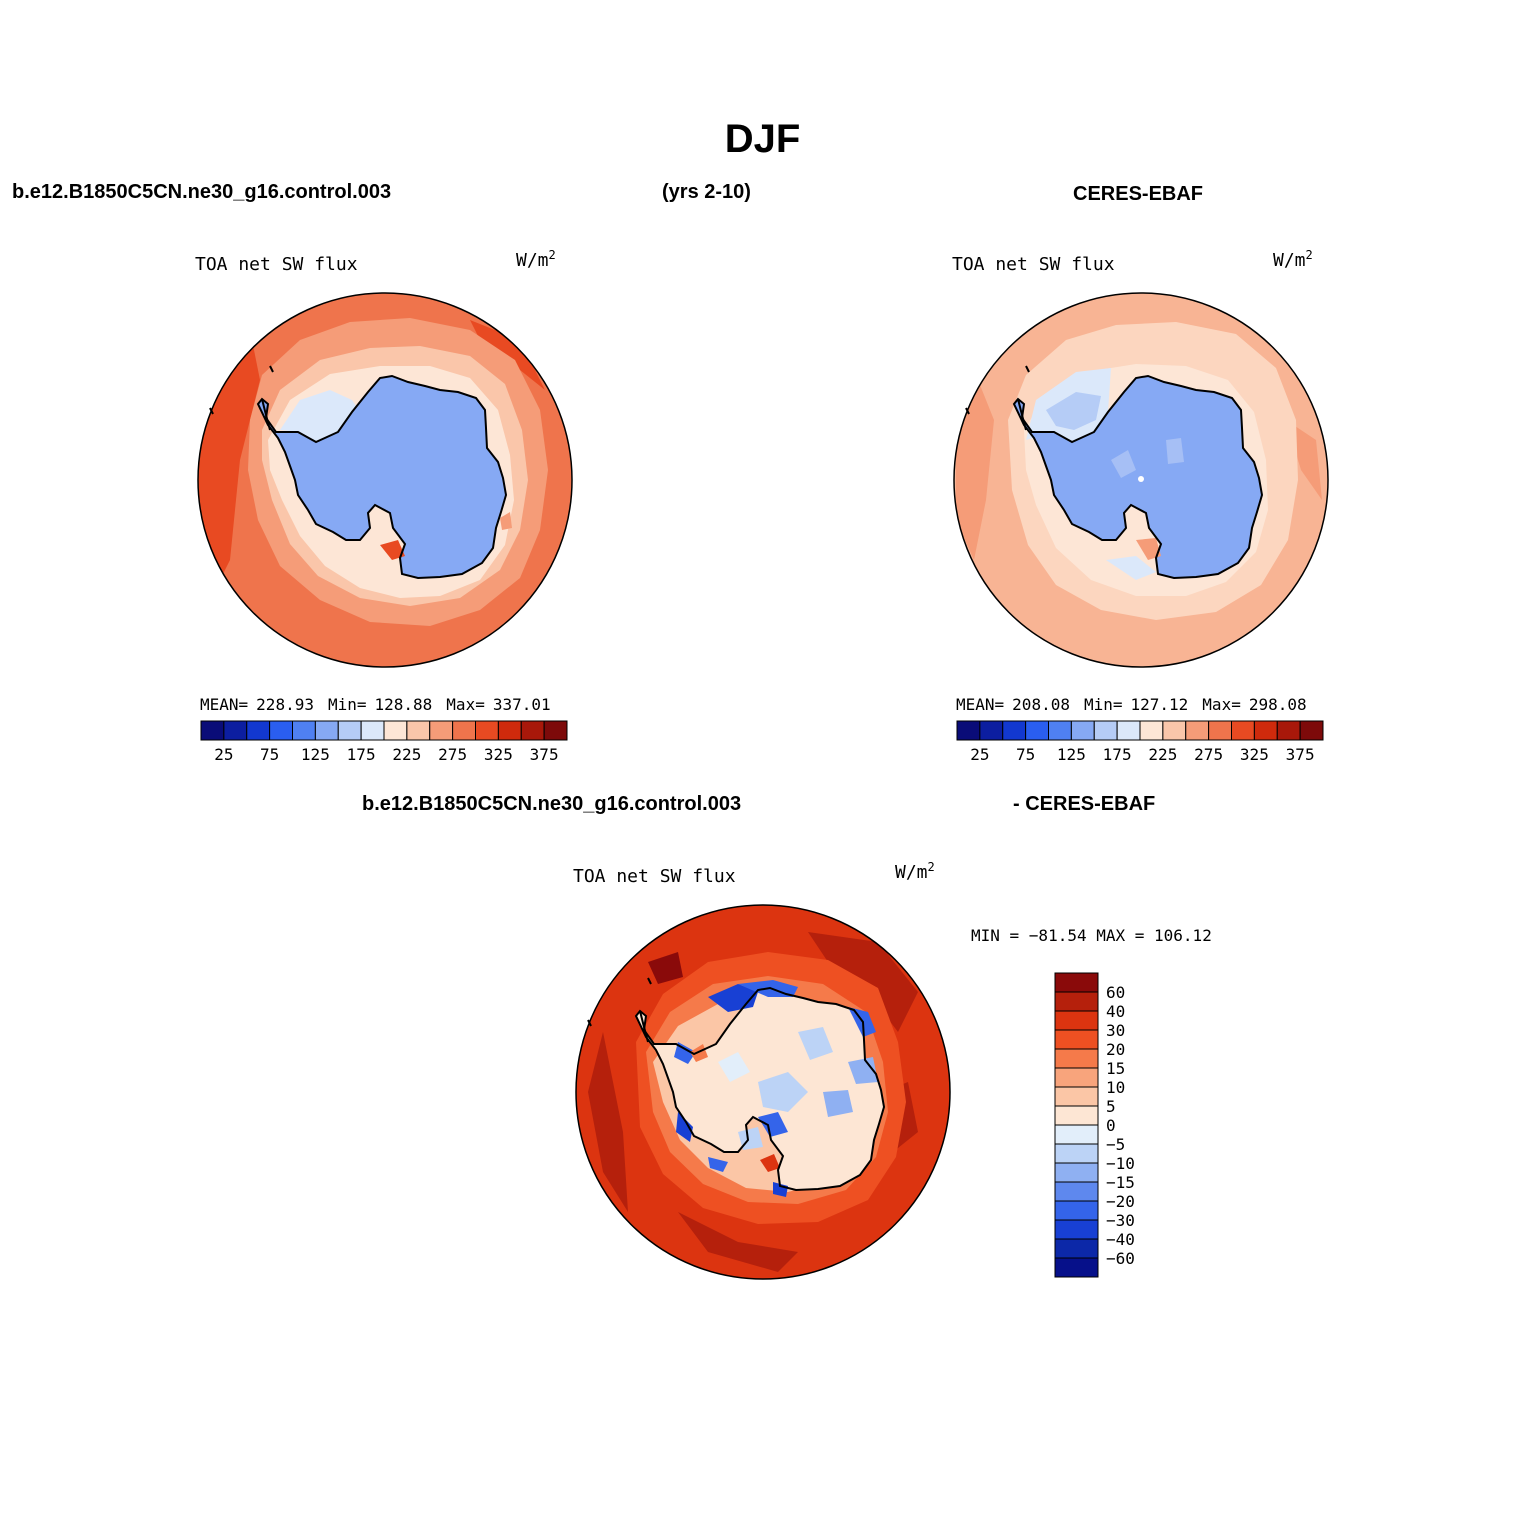 Image resolution: width=1525 pixels, height=1525 pixels. What do you see at coordinates (498, 754) in the screenshot?
I see `model-colorbar-tick-label: 325` at bounding box center [498, 754].